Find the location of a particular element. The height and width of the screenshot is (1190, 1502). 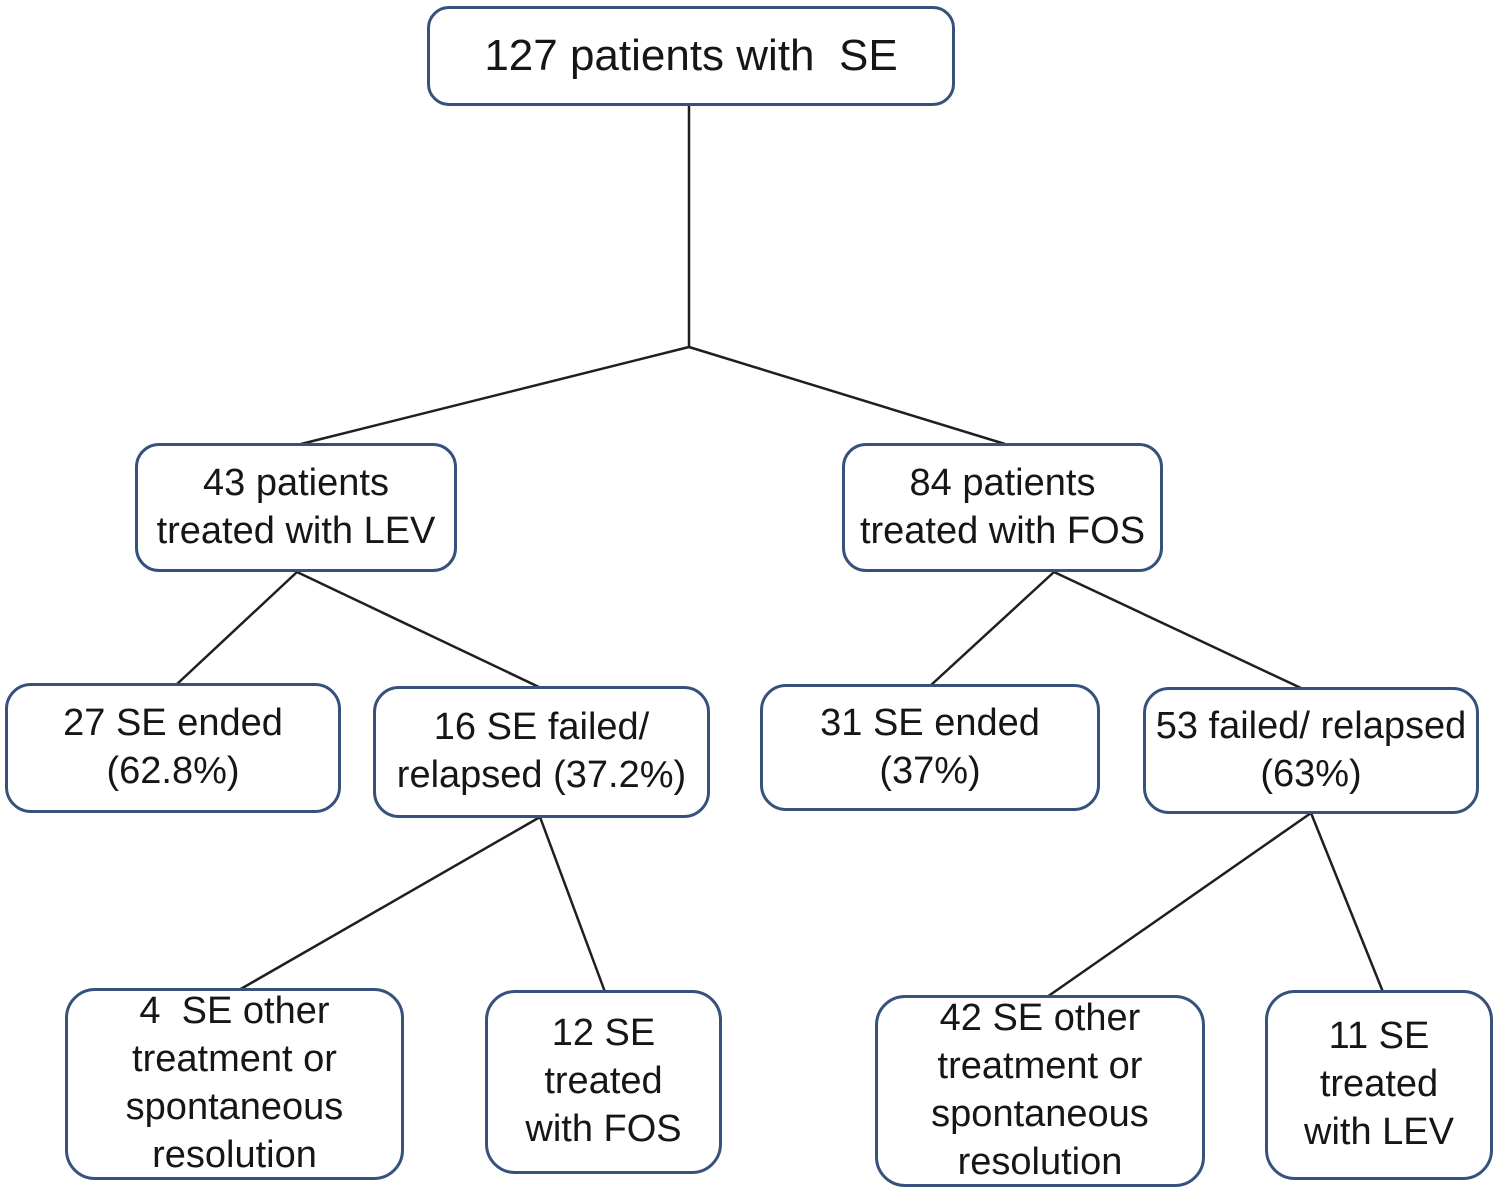

node-lev-treated-label: 43 patients treated with LEV is located at coordinates (296, 506).